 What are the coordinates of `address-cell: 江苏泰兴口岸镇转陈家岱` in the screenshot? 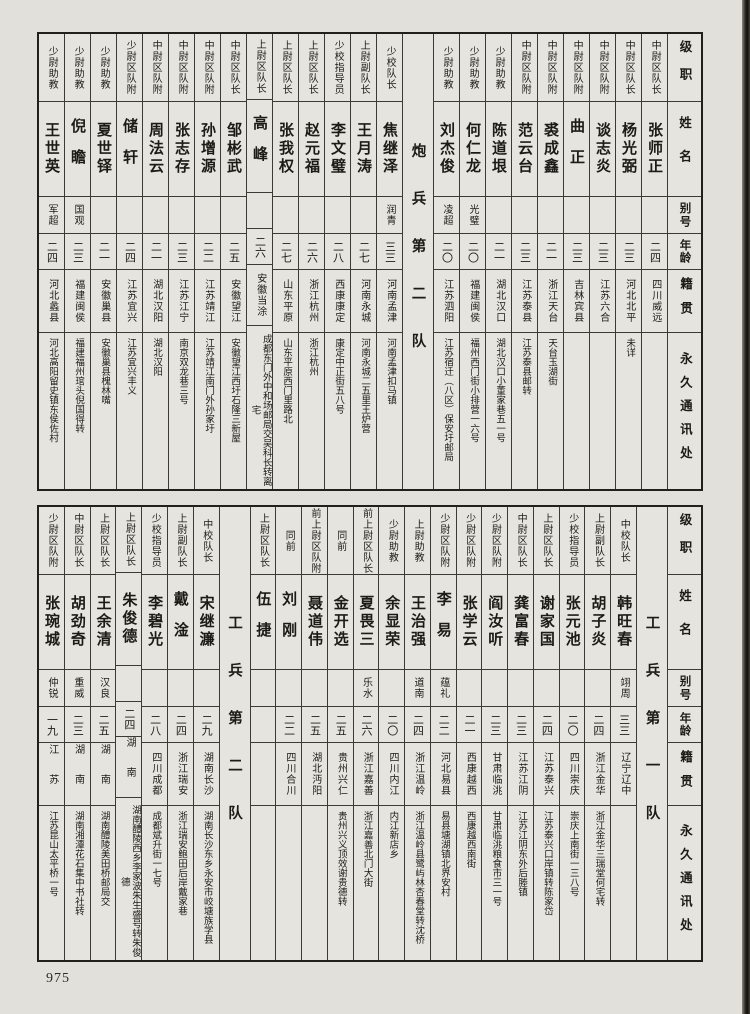 It's located at (546, 863).